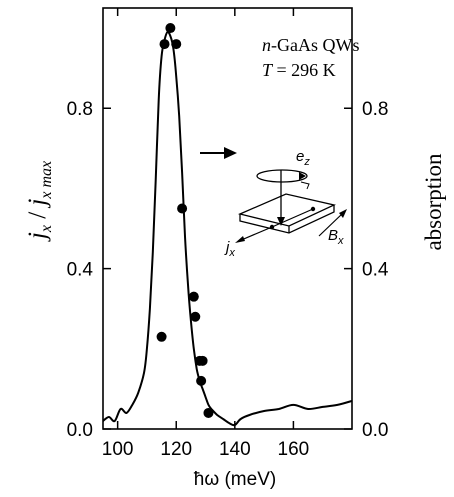 The width and height of the screenshot is (454, 497). I want to click on y-axis-label-right: absorption, so click(433, 202).